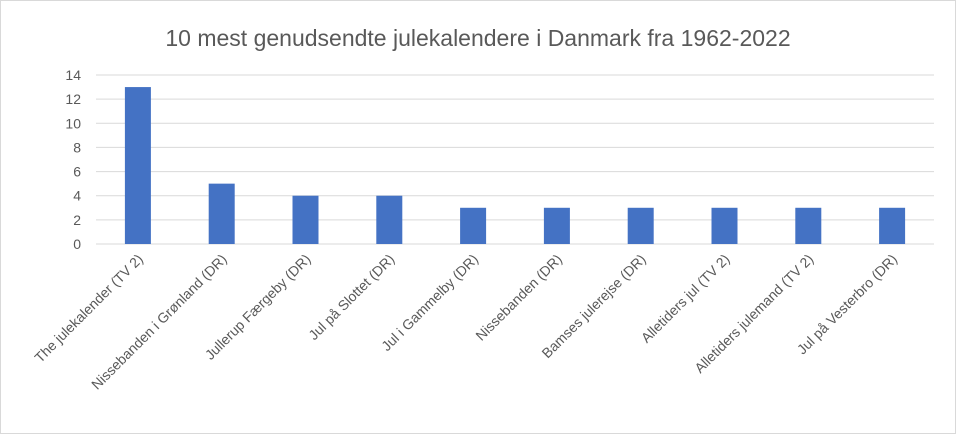 Image resolution: width=956 pixels, height=434 pixels. I want to click on y-tick-label: 0, so click(77, 244).